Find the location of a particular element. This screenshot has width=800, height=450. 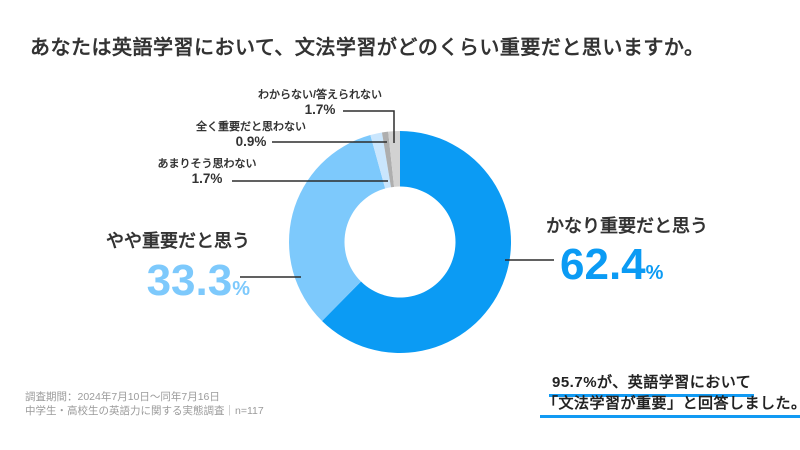

callout-amari-value: 1.7% is located at coordinates (207, 178).